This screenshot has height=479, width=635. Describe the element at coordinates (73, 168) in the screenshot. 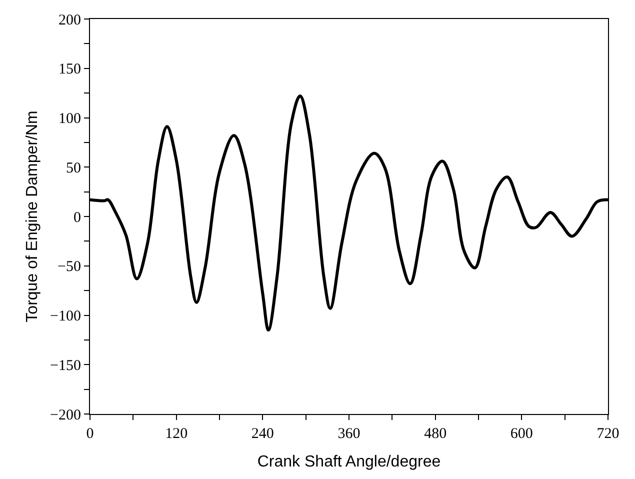

I see `y-tick-label: 50` at that location.